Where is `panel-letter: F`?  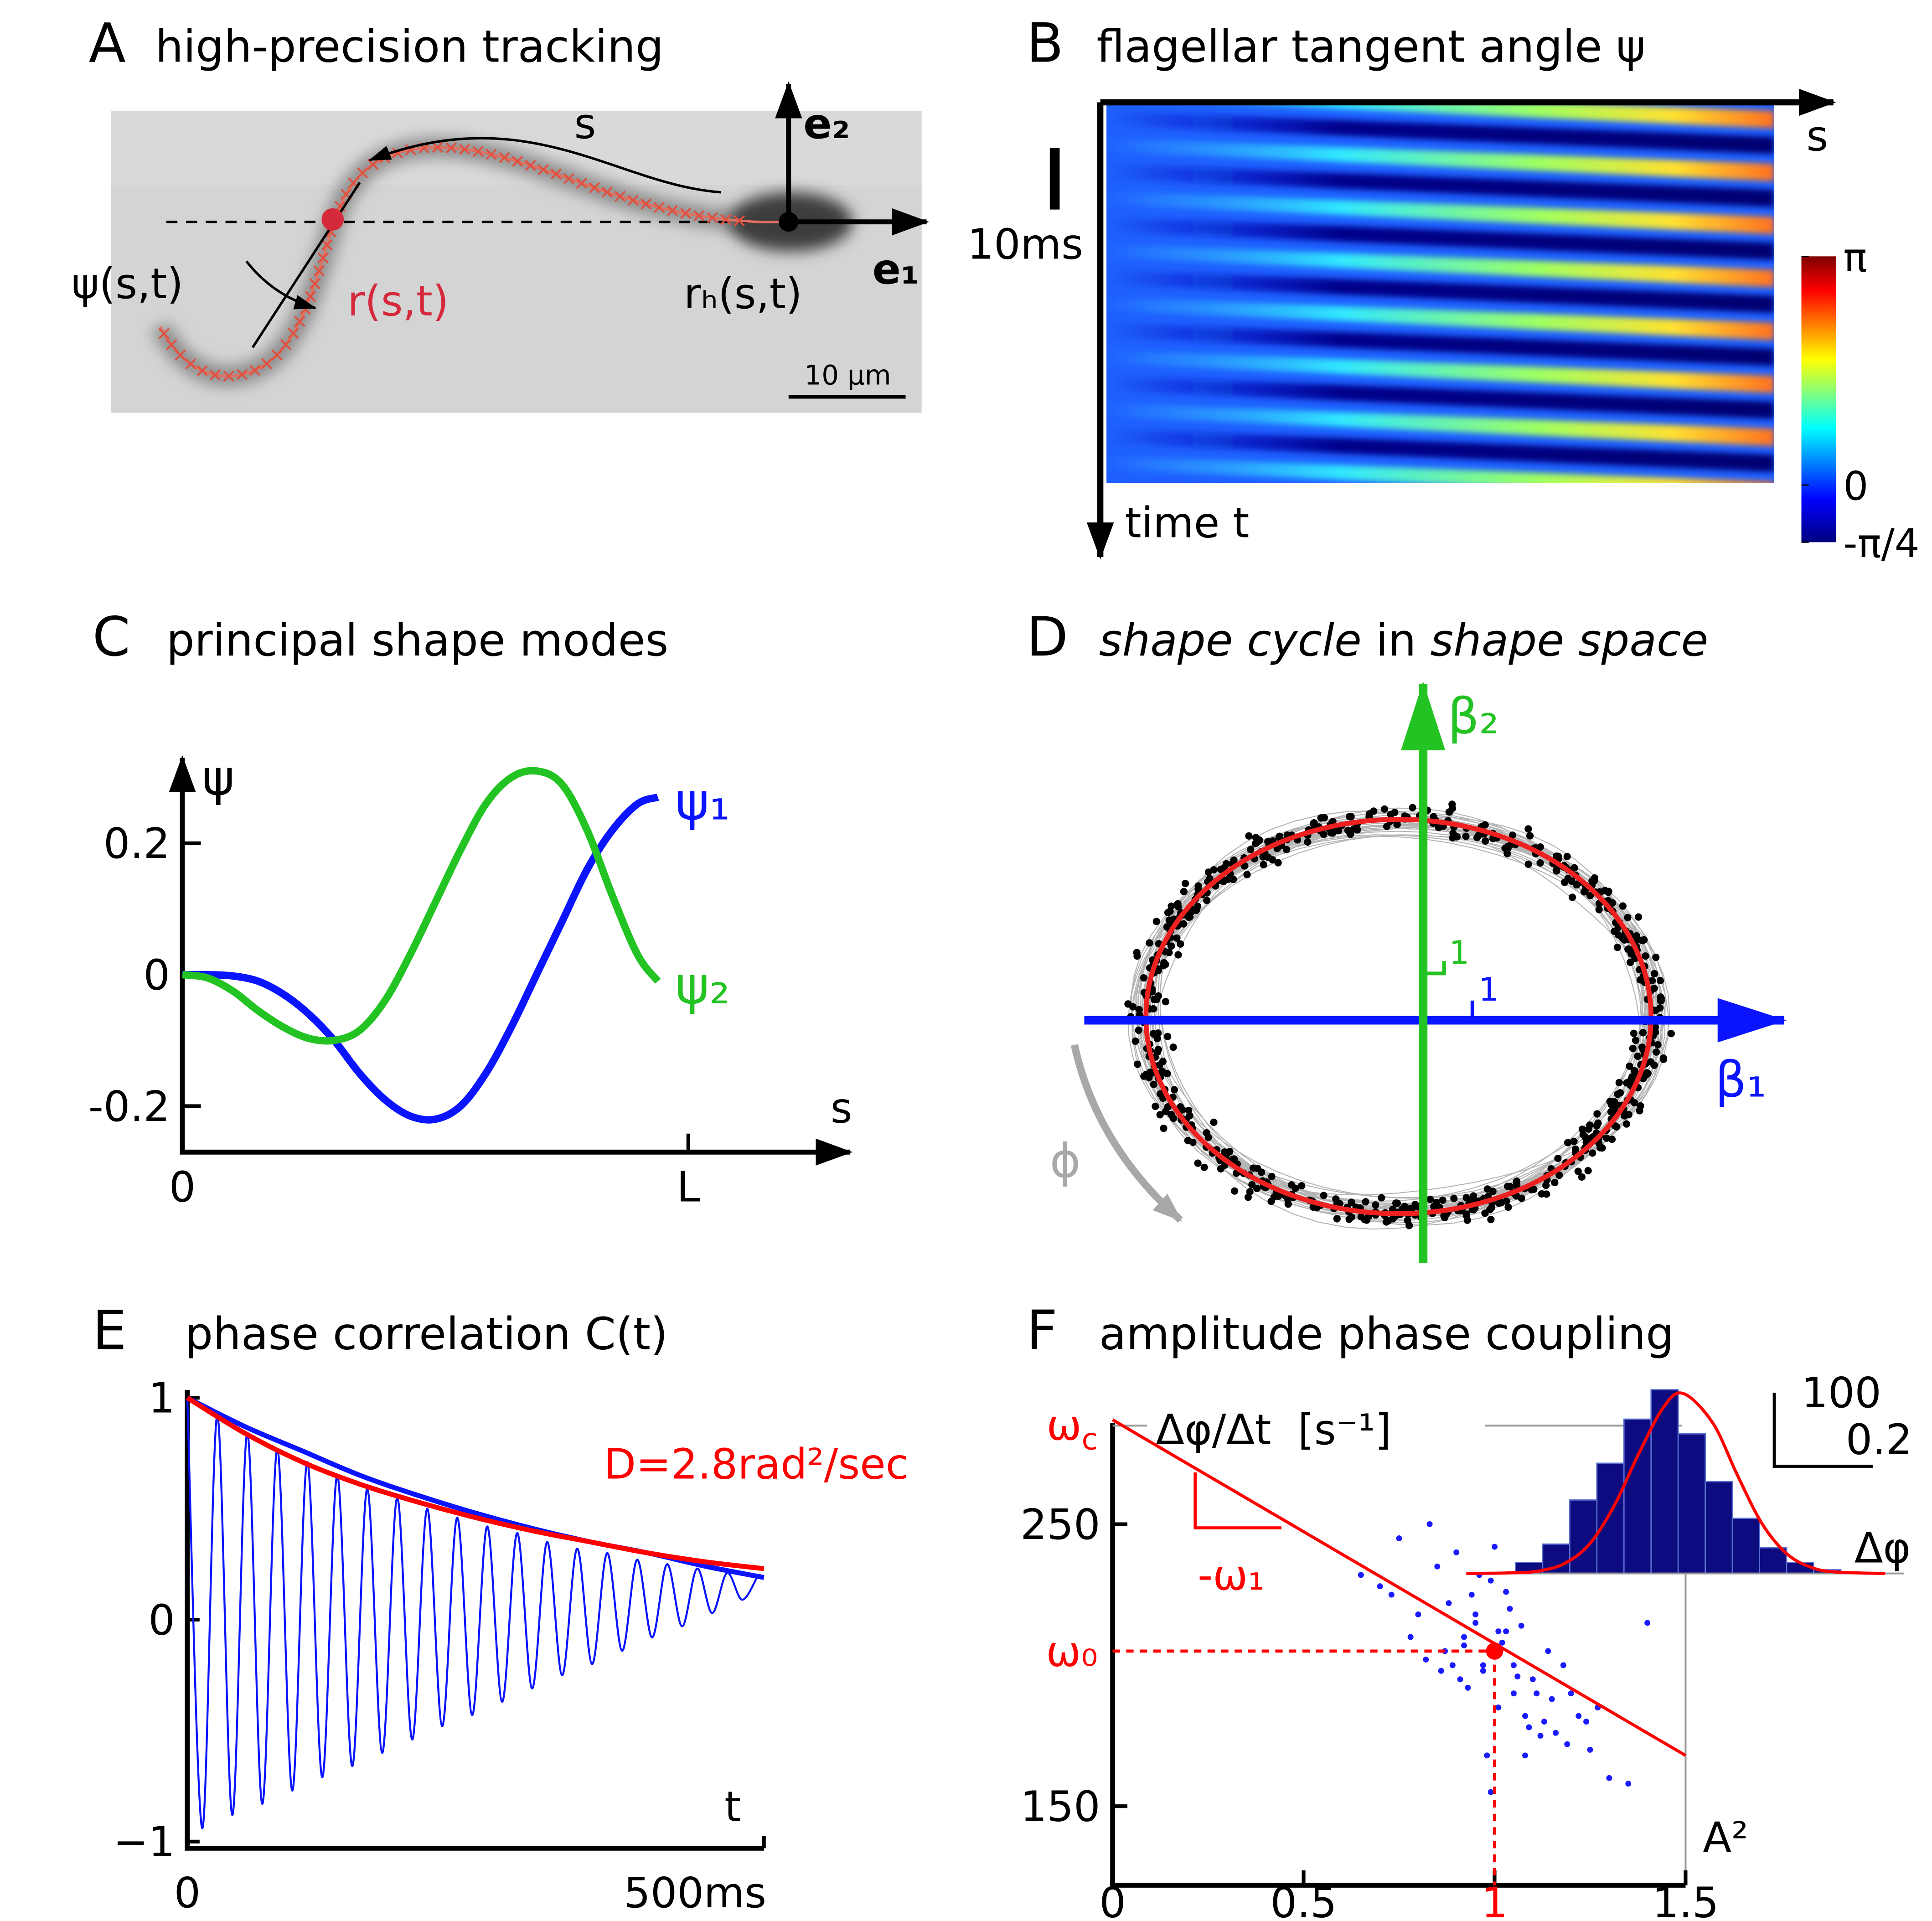 panel-letter: F is located at coordinates (1042, 1331).